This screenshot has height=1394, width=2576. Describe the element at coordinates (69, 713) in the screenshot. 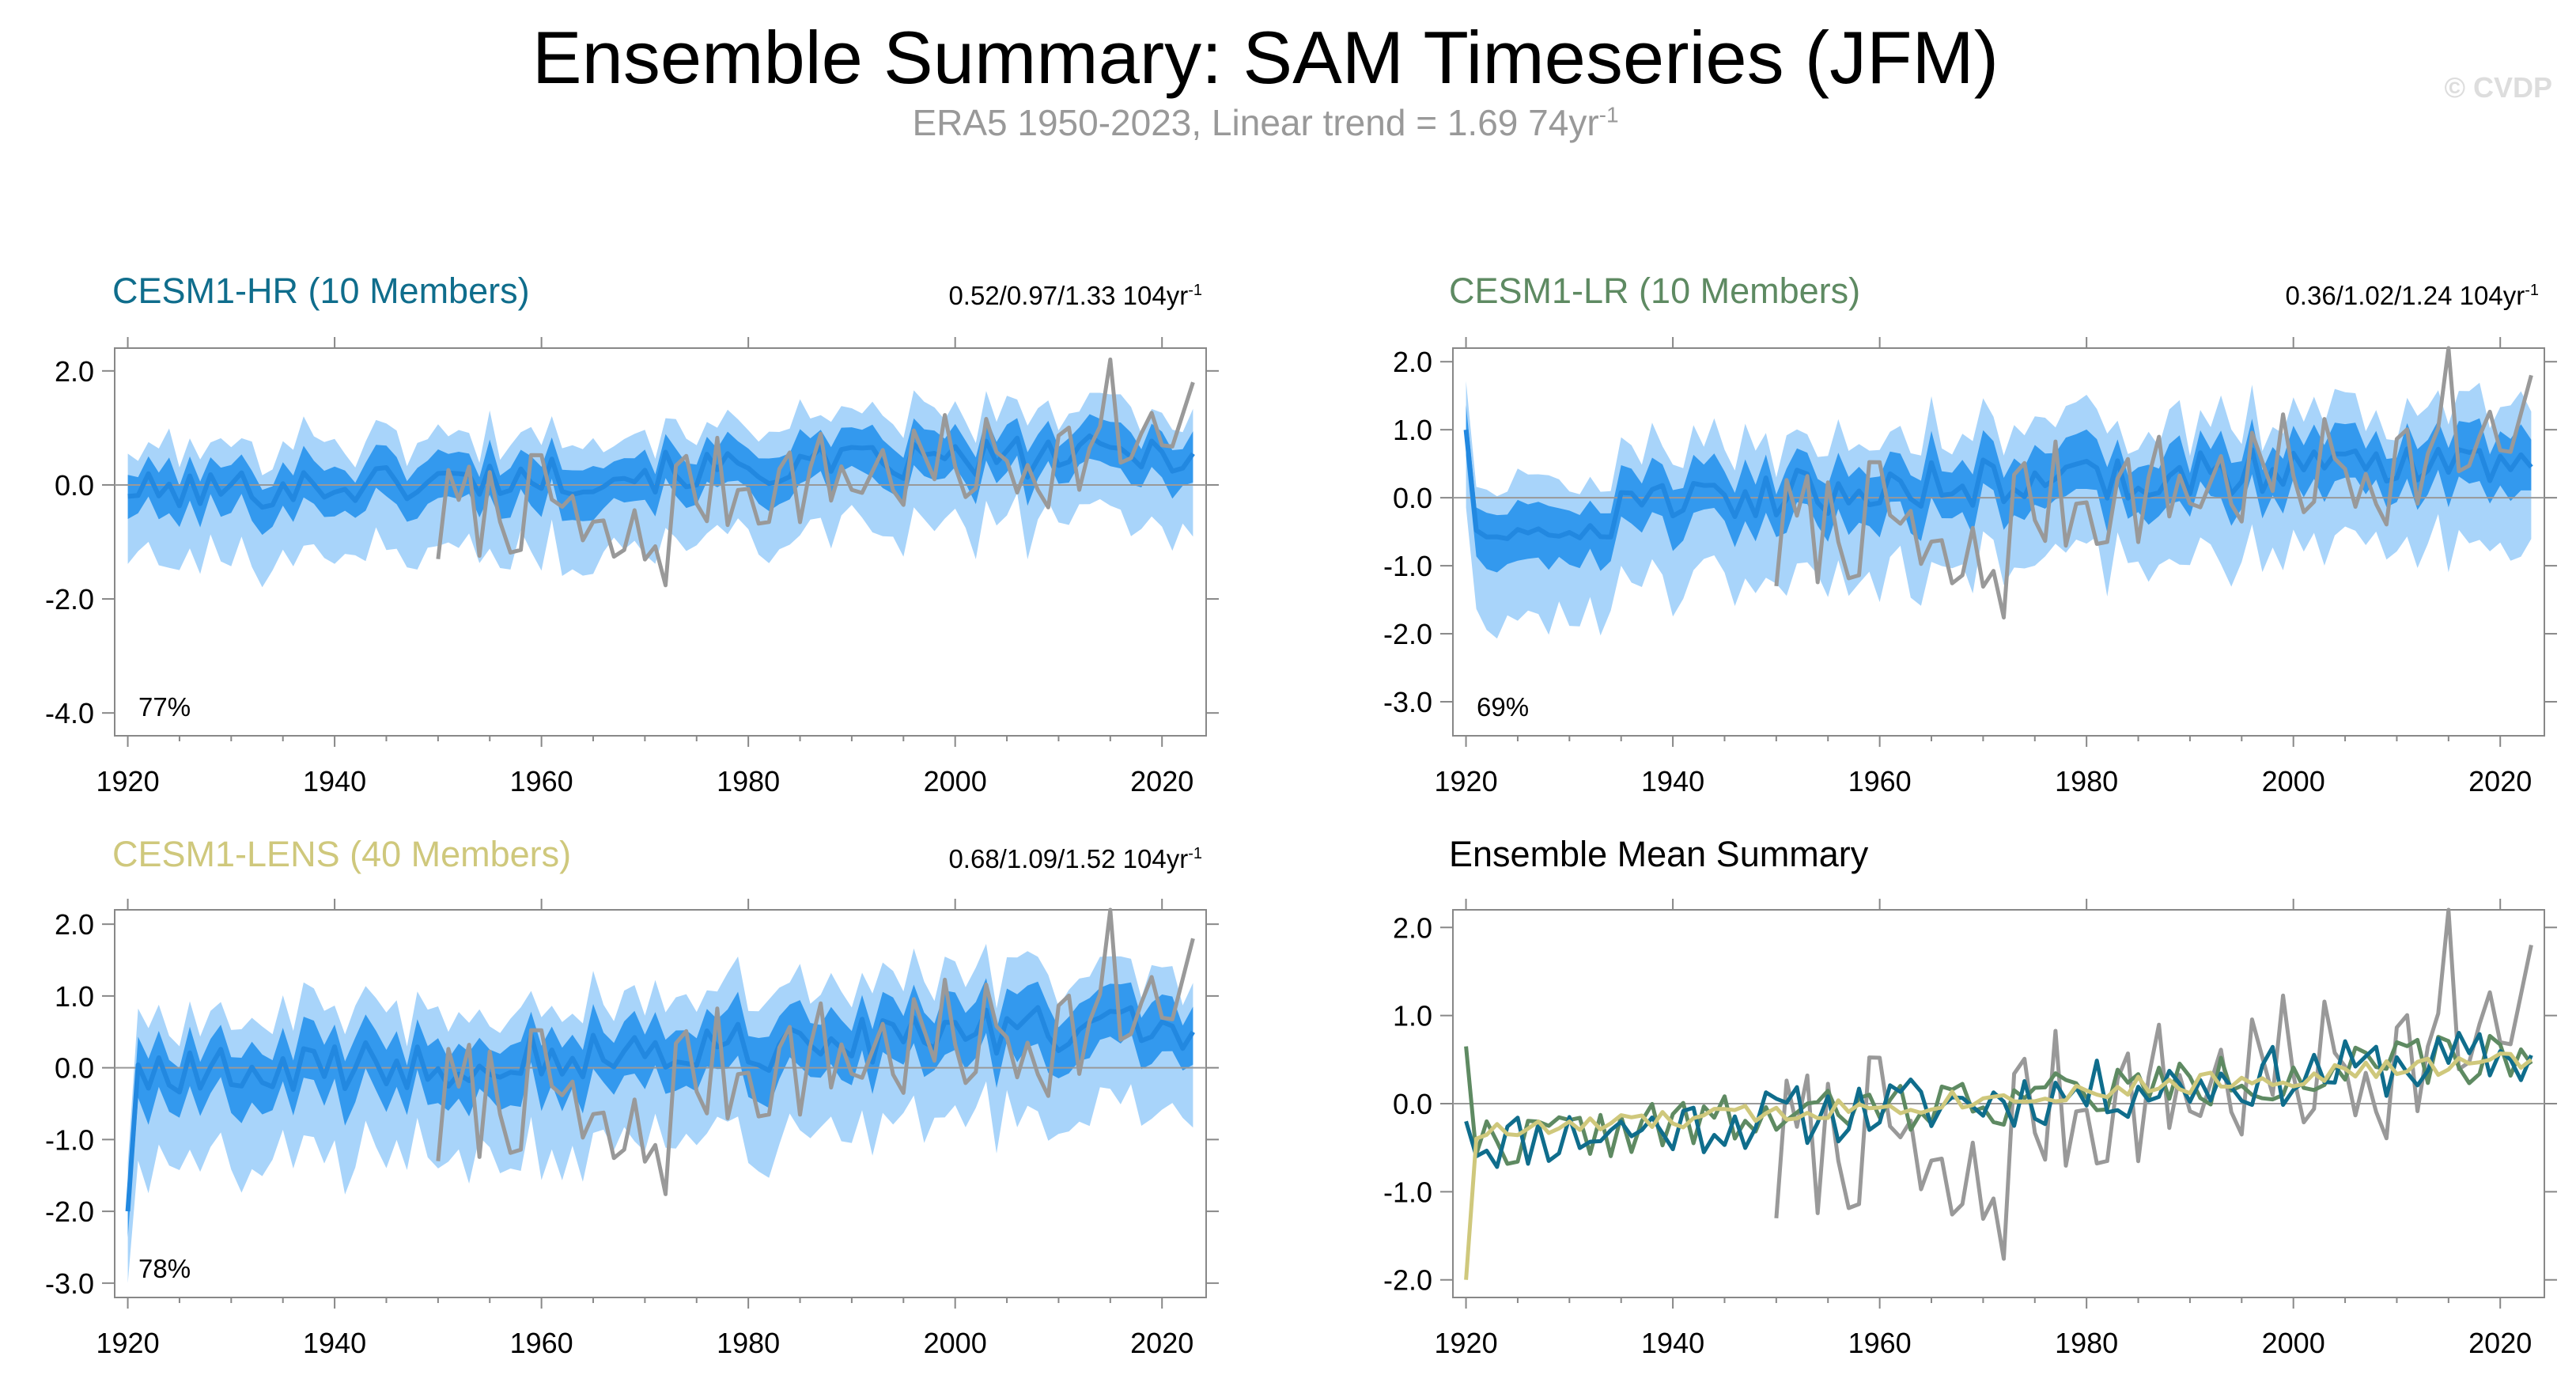

I see `hr-ytick-label: -4.0` at that location.